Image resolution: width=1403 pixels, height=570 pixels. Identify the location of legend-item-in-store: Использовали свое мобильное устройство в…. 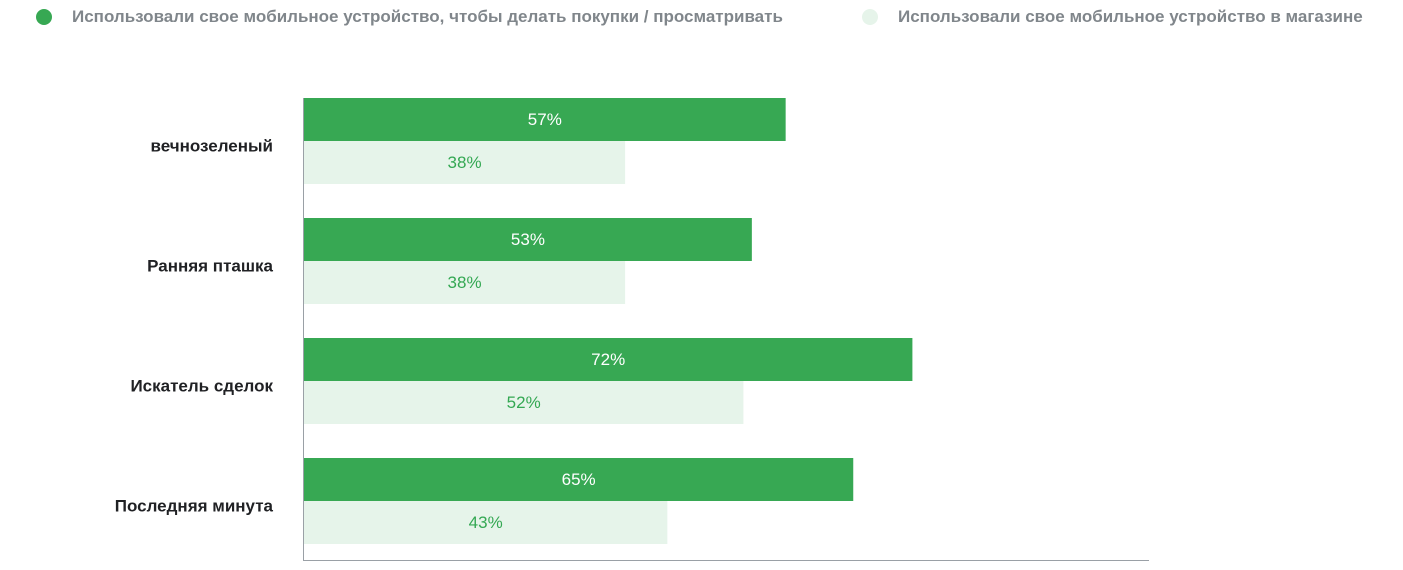
(1112, 17).